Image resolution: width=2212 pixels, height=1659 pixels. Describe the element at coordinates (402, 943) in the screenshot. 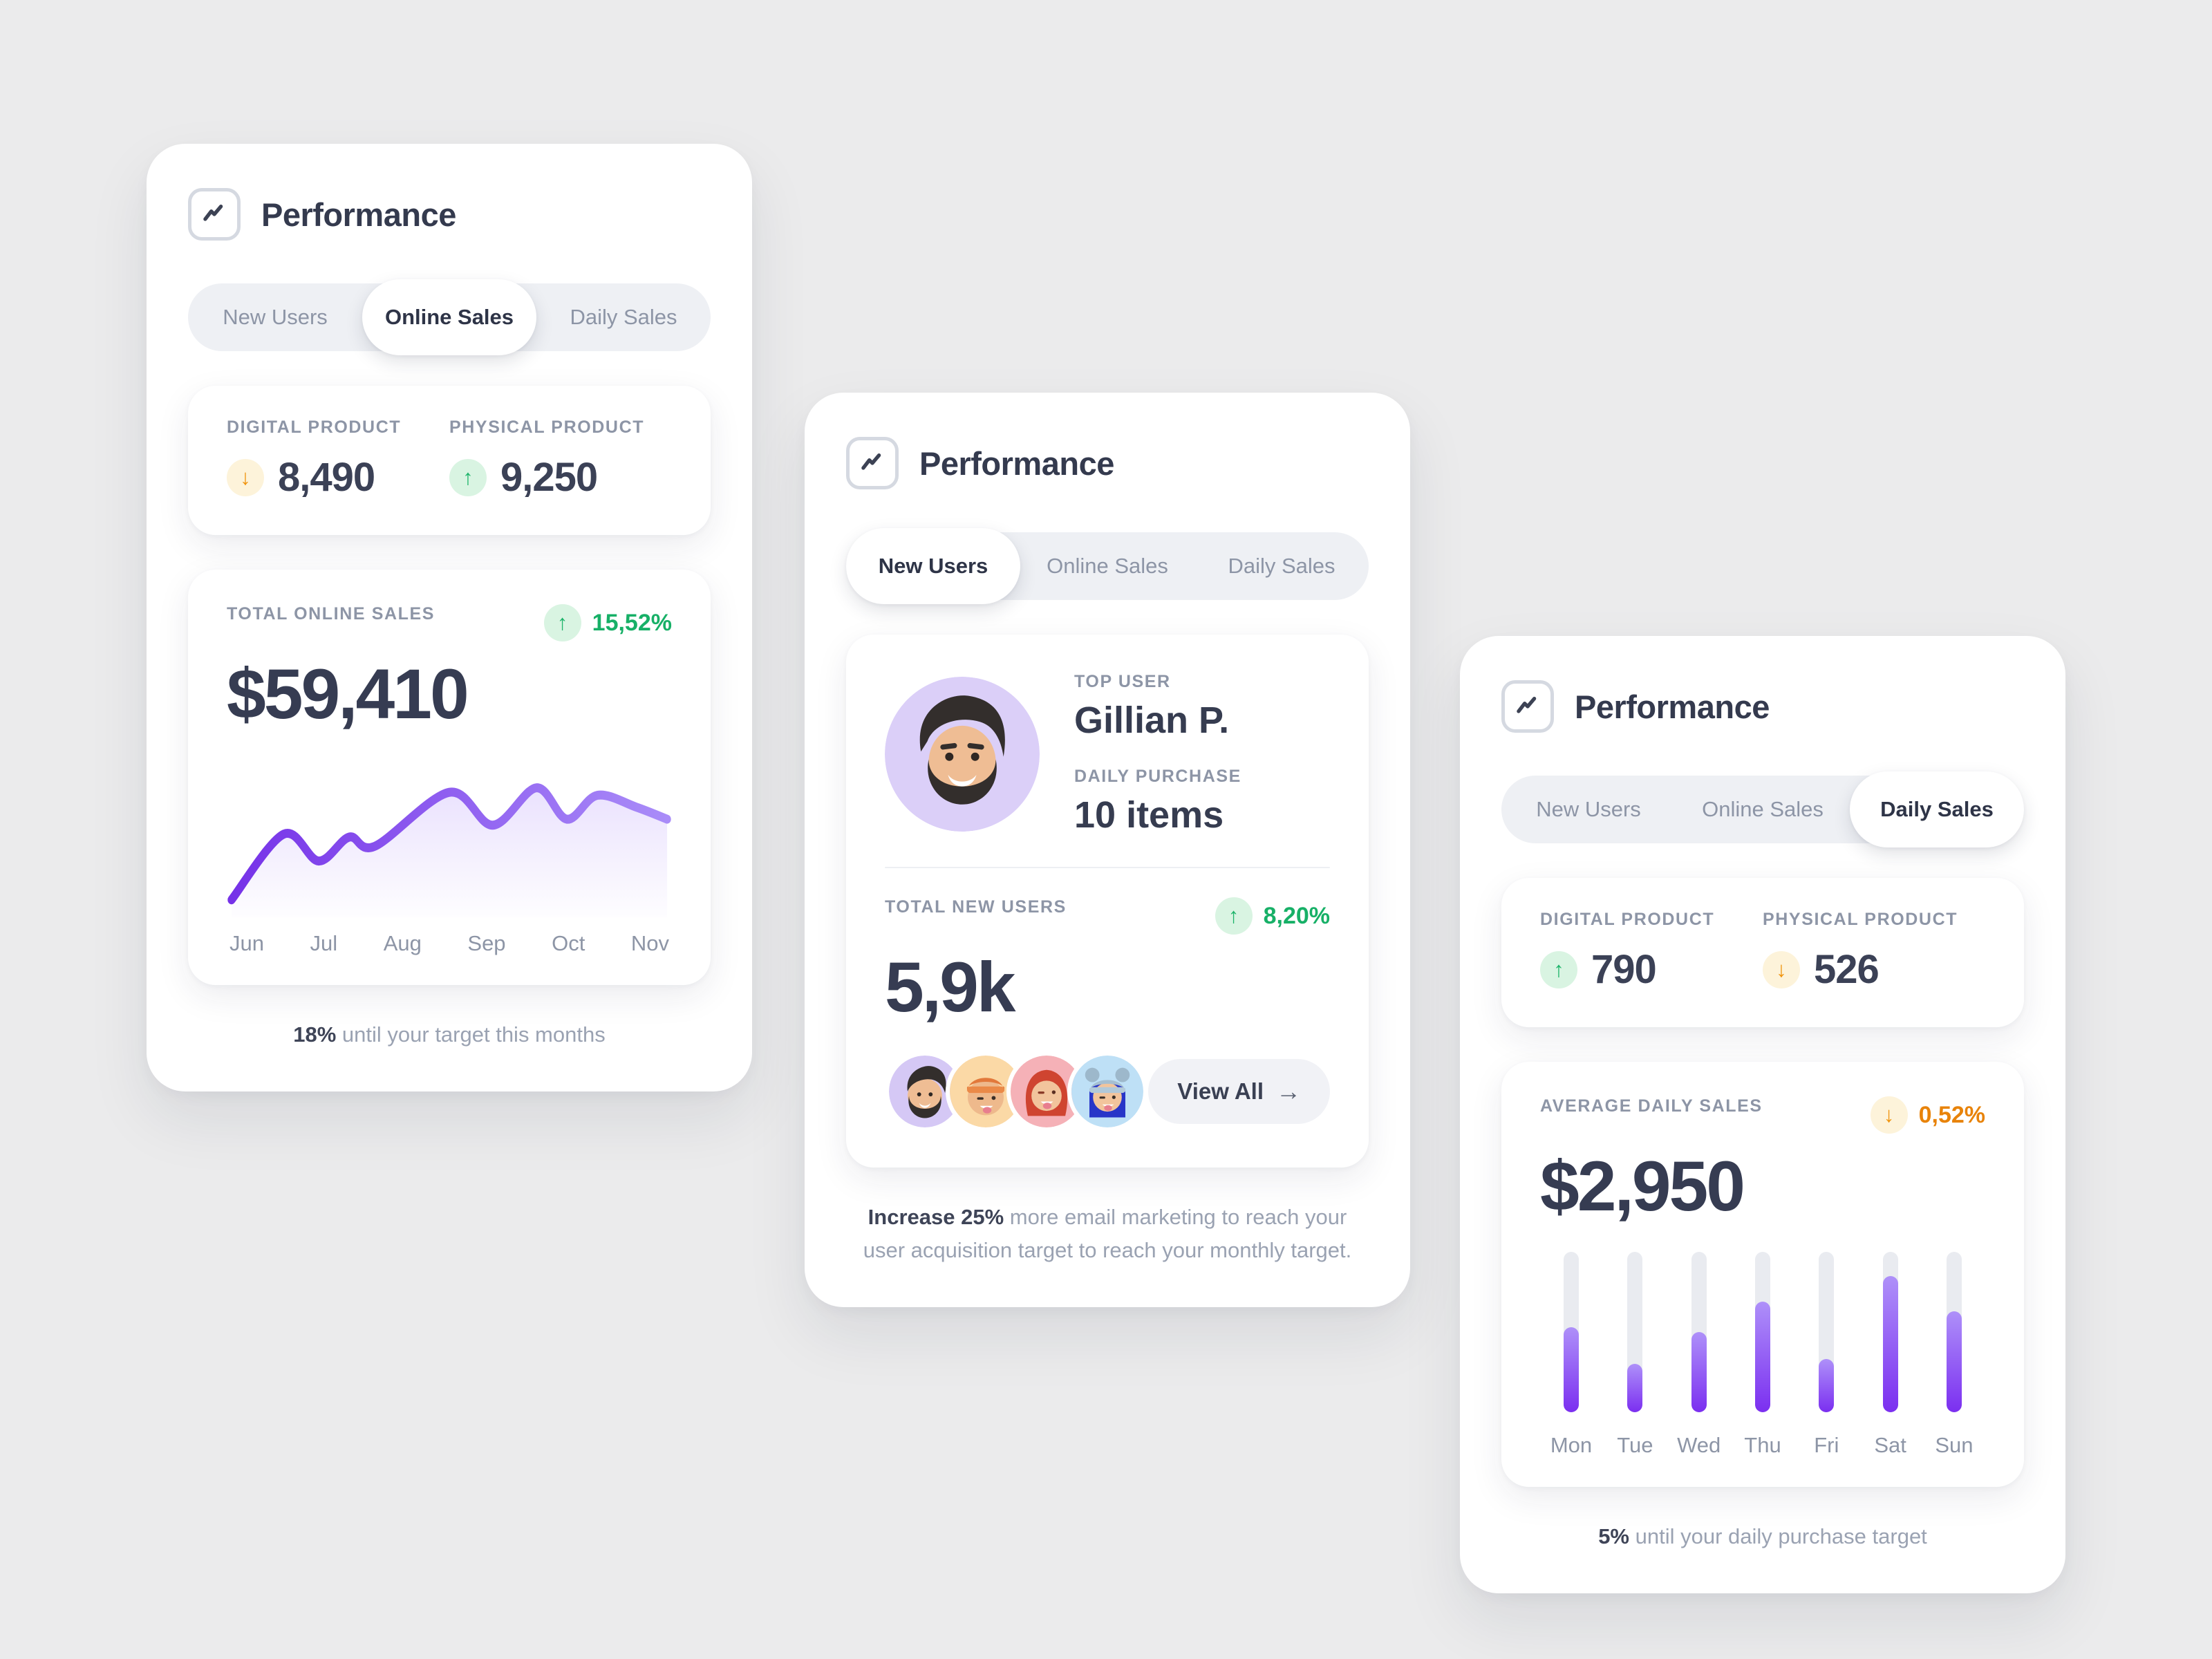

I see `month-tick: Aug` at that location.